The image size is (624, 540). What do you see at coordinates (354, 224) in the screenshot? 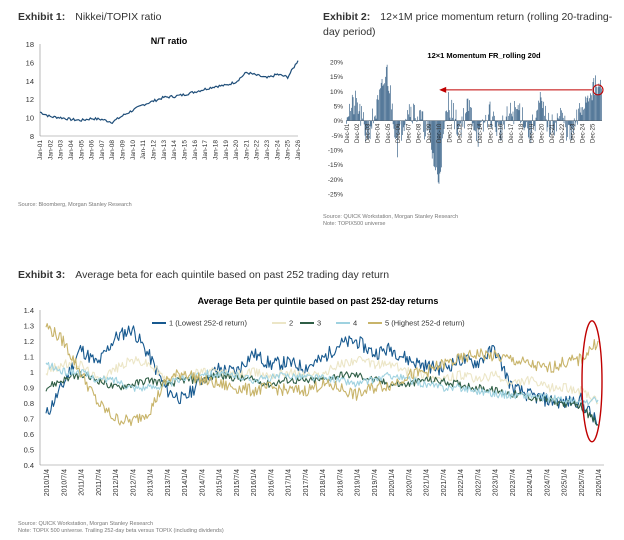
I see `exhibit-2-note: Note: TOPIX500 universe` at bounding box center [354, 224].